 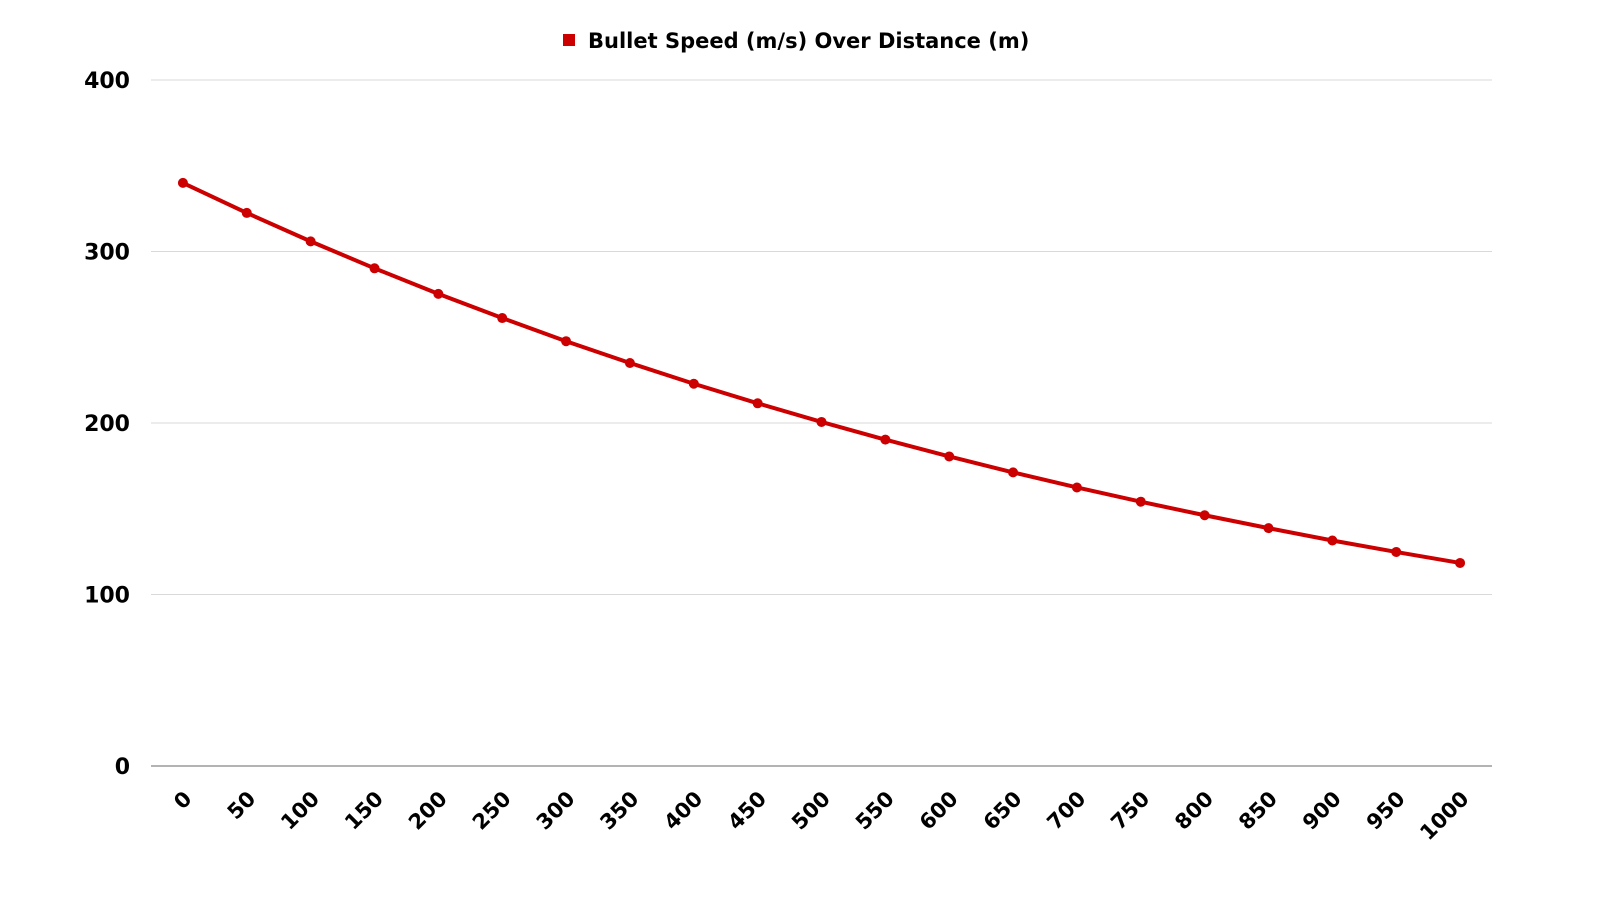 What do you see at coordinates (556, 811) in the screenshot?
I see `x-tick-label: 300` at bounding box center [556, 811].